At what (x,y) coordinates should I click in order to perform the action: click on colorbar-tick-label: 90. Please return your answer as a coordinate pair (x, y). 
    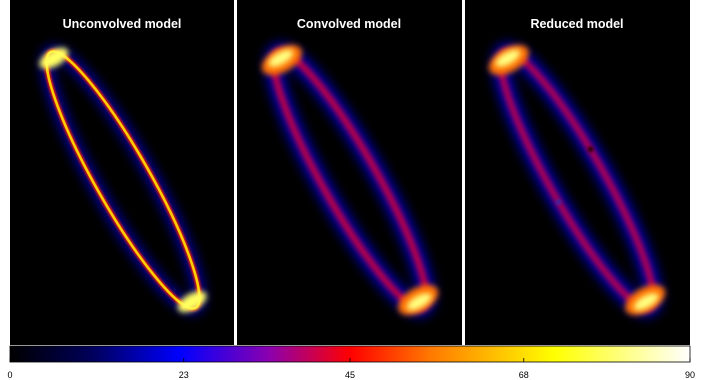
    Looking at the image, I should click on (690, 375).